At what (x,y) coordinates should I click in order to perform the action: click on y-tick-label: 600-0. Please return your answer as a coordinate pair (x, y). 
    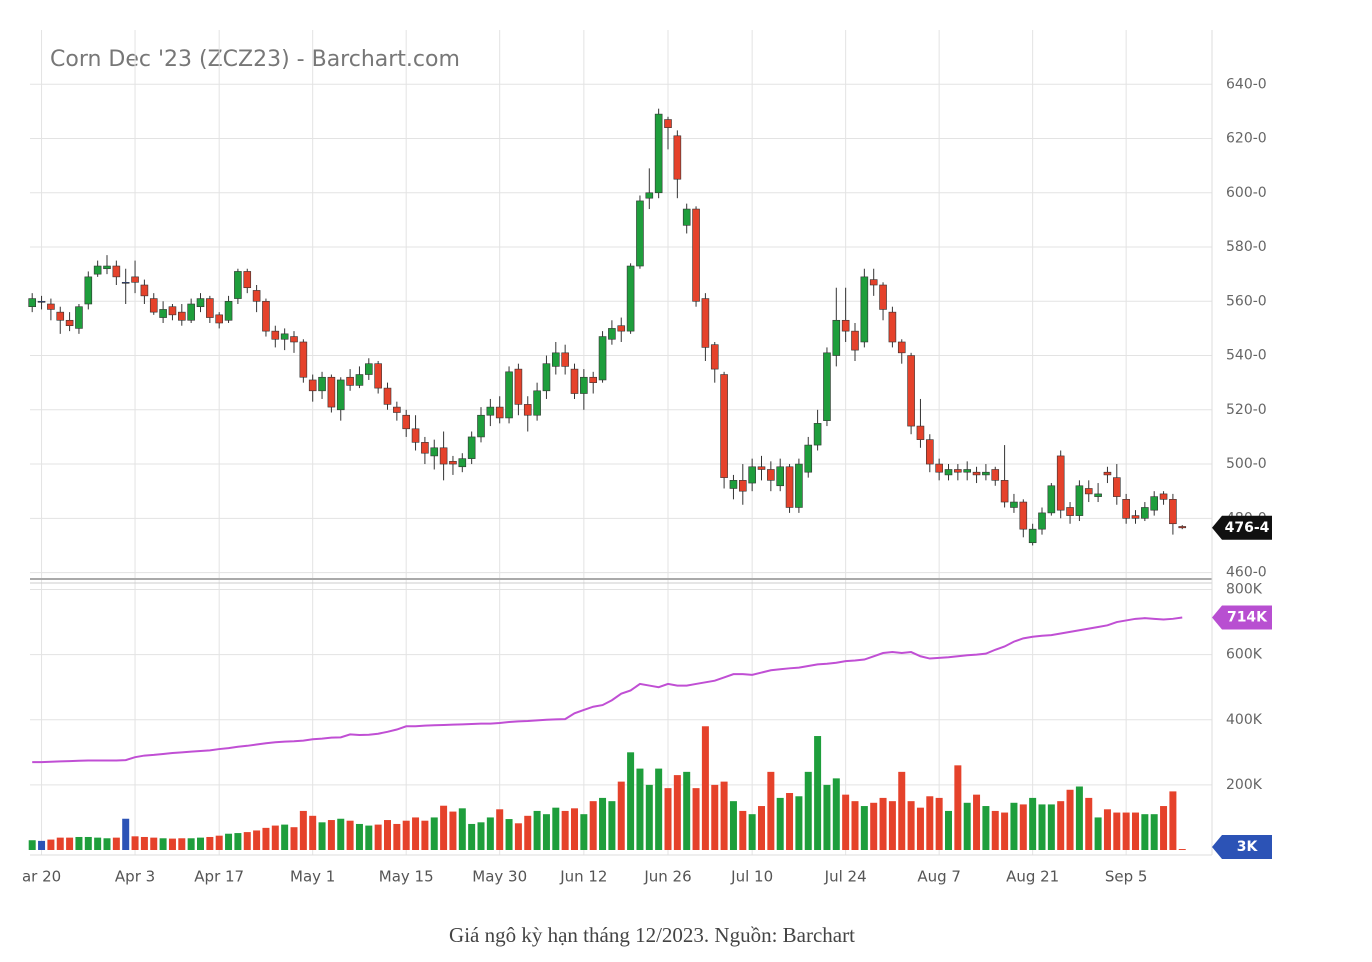
    Looking at the image, I should click on (1246, 193).